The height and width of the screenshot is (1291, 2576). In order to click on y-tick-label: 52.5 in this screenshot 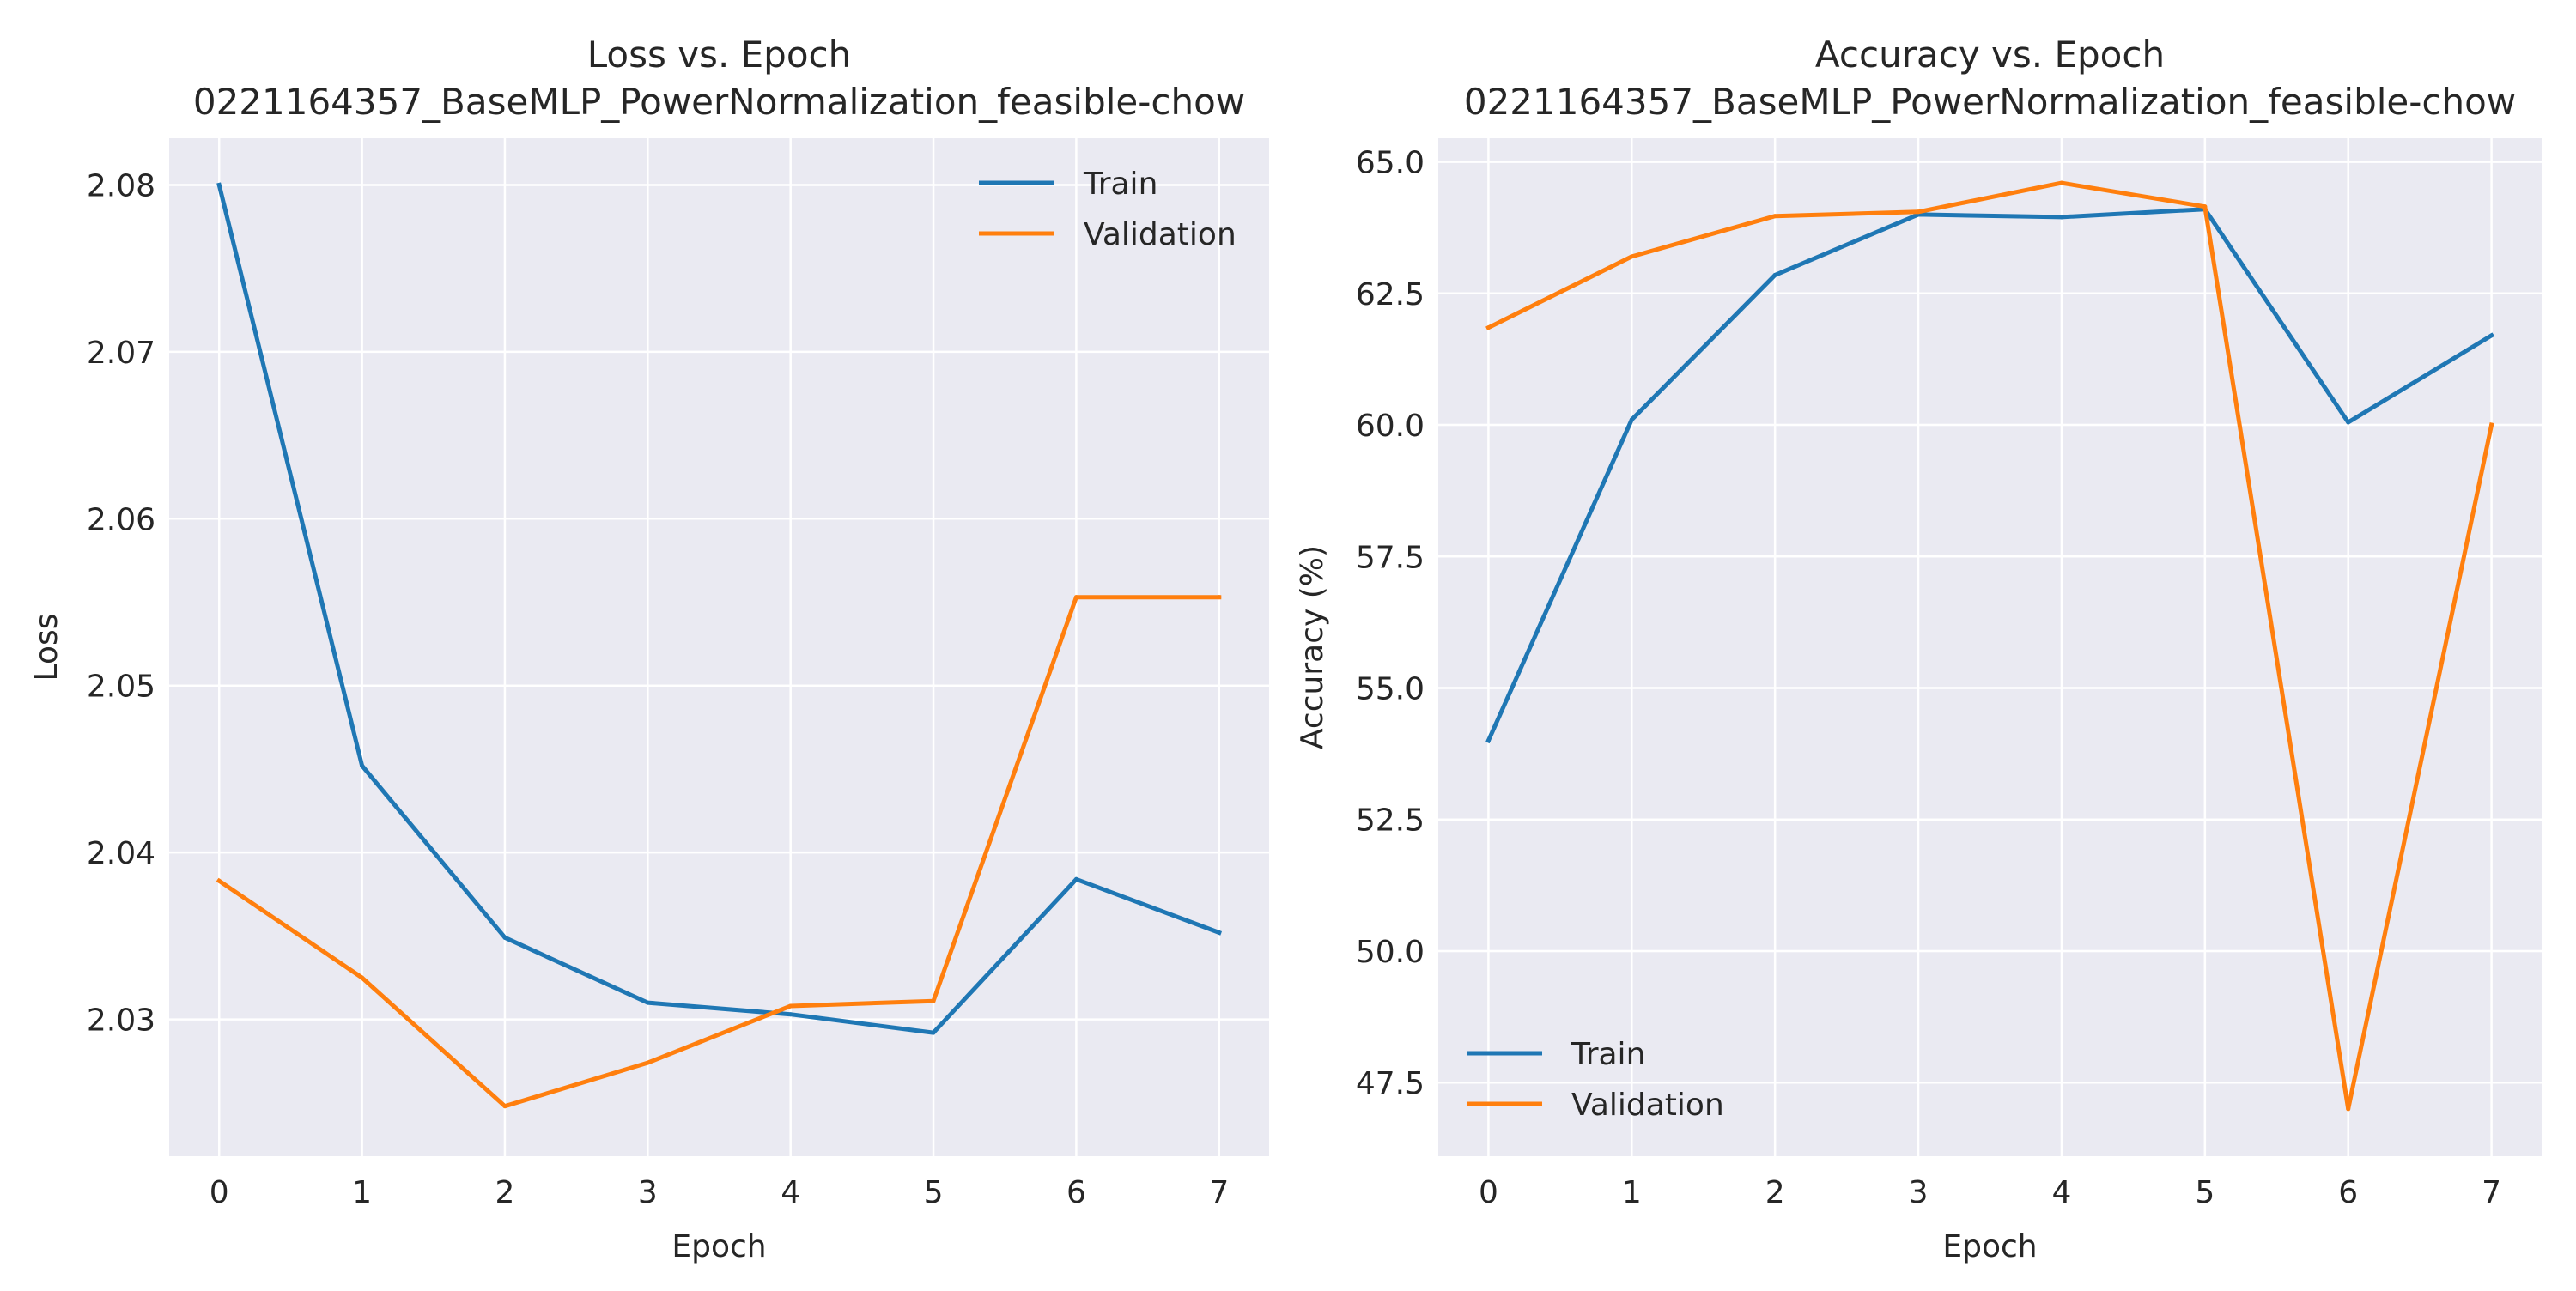, I will do `click(1390, 821)`.